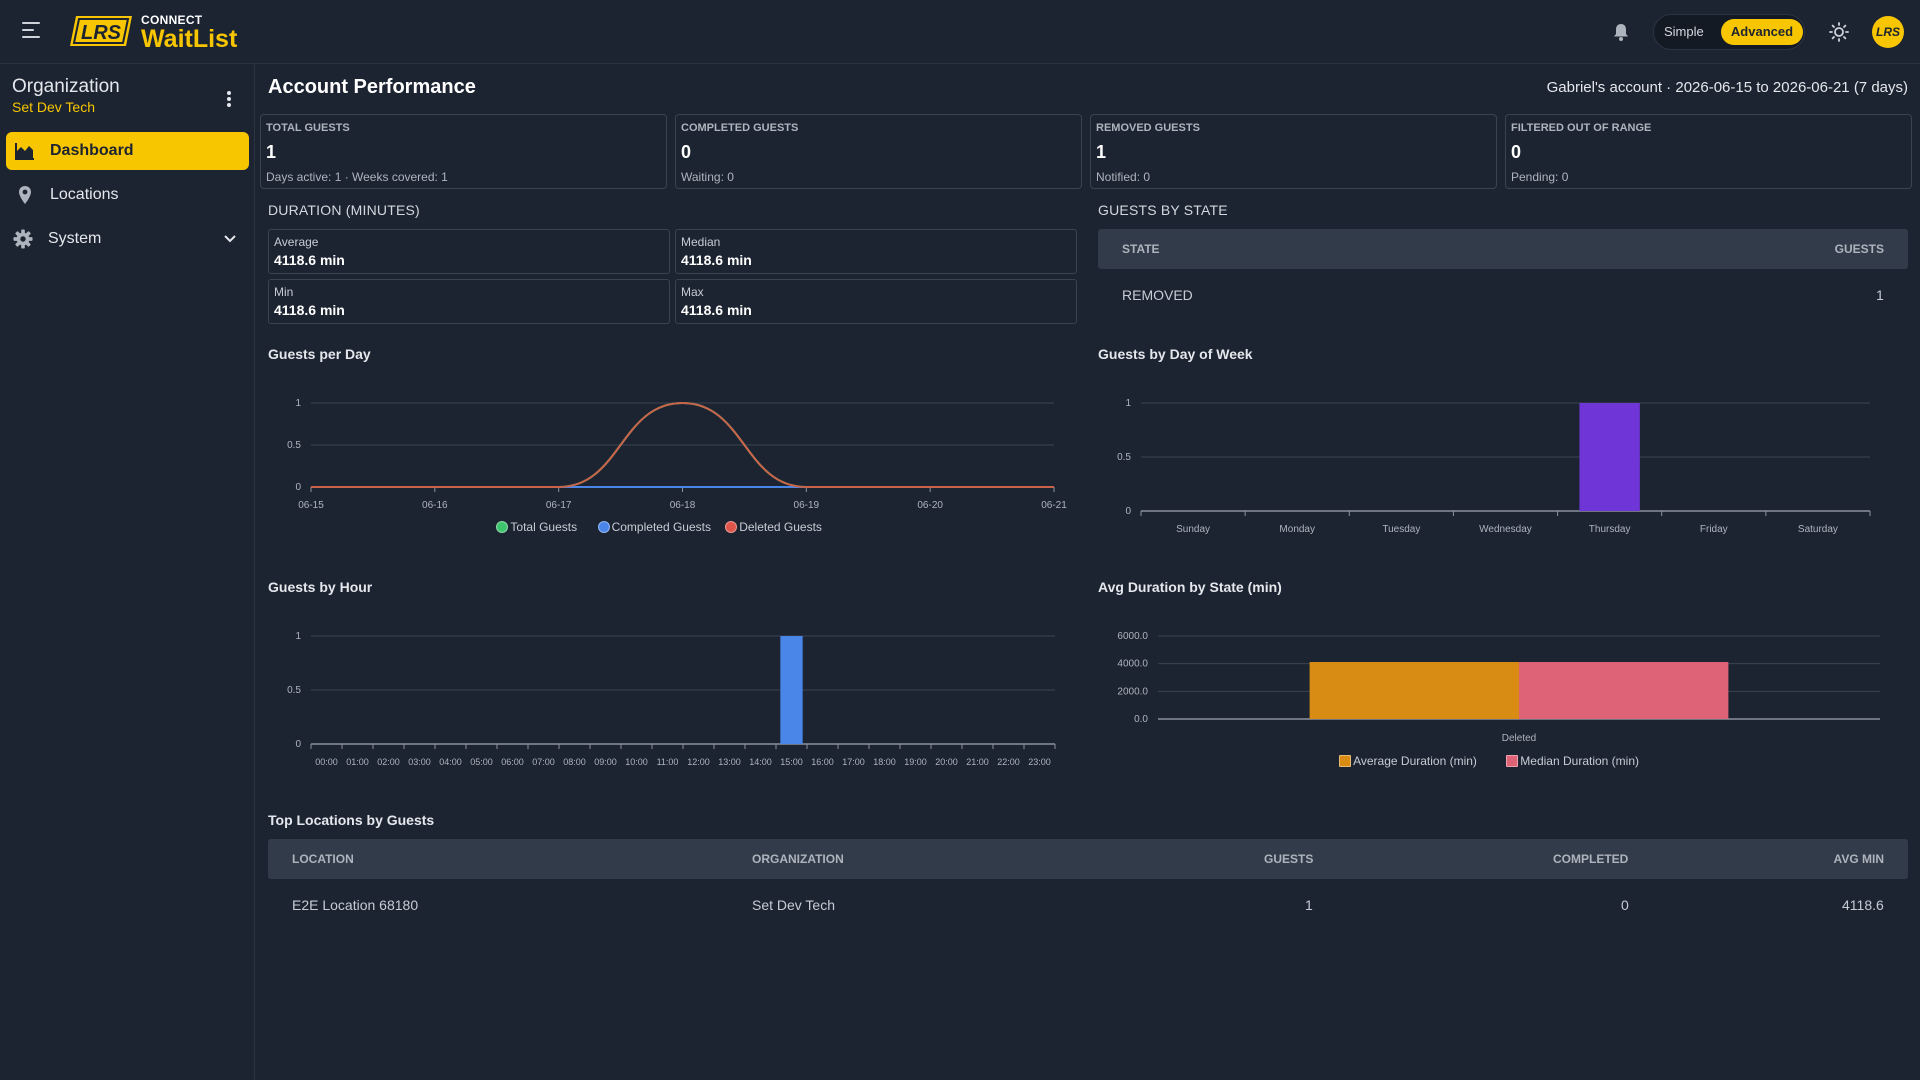  What do you see at coordinates (536, 527) in the screenshot?
I see `legend-item: Total Guests` at bounding box center [536, 527].